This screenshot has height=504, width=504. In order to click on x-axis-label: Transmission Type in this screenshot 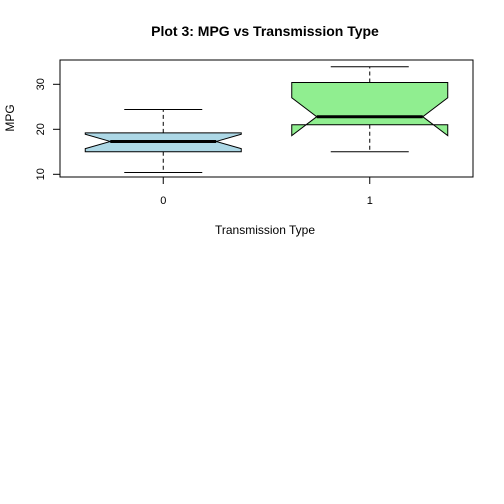, I will do `click(265, 230)`.